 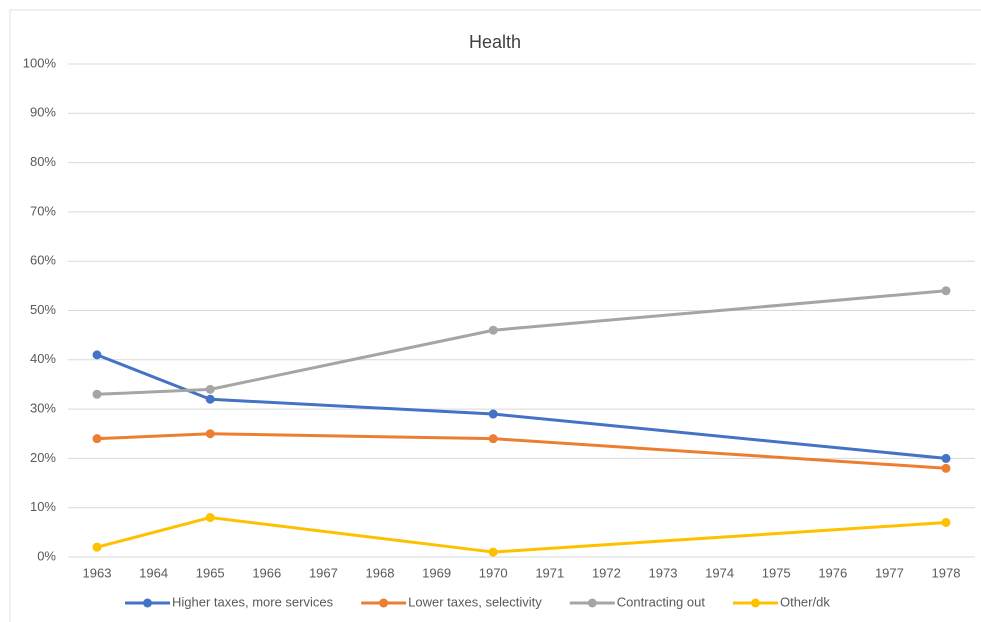 What do you see at coordinates (43, 260) in the screenshot?
I see `y-tick-label: 60%` at bounding box center [43, 260].